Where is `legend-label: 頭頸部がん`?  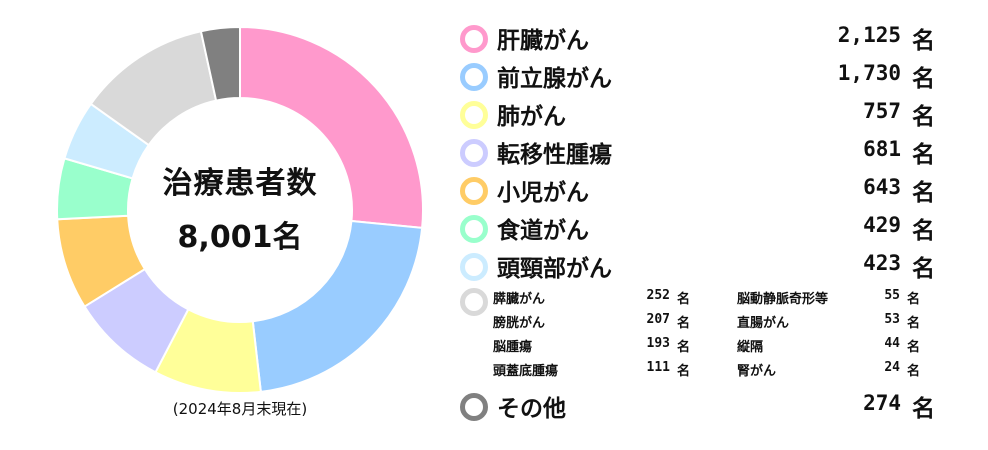
legend-label: 頭頸部がん is located at coordinates (554, 269).